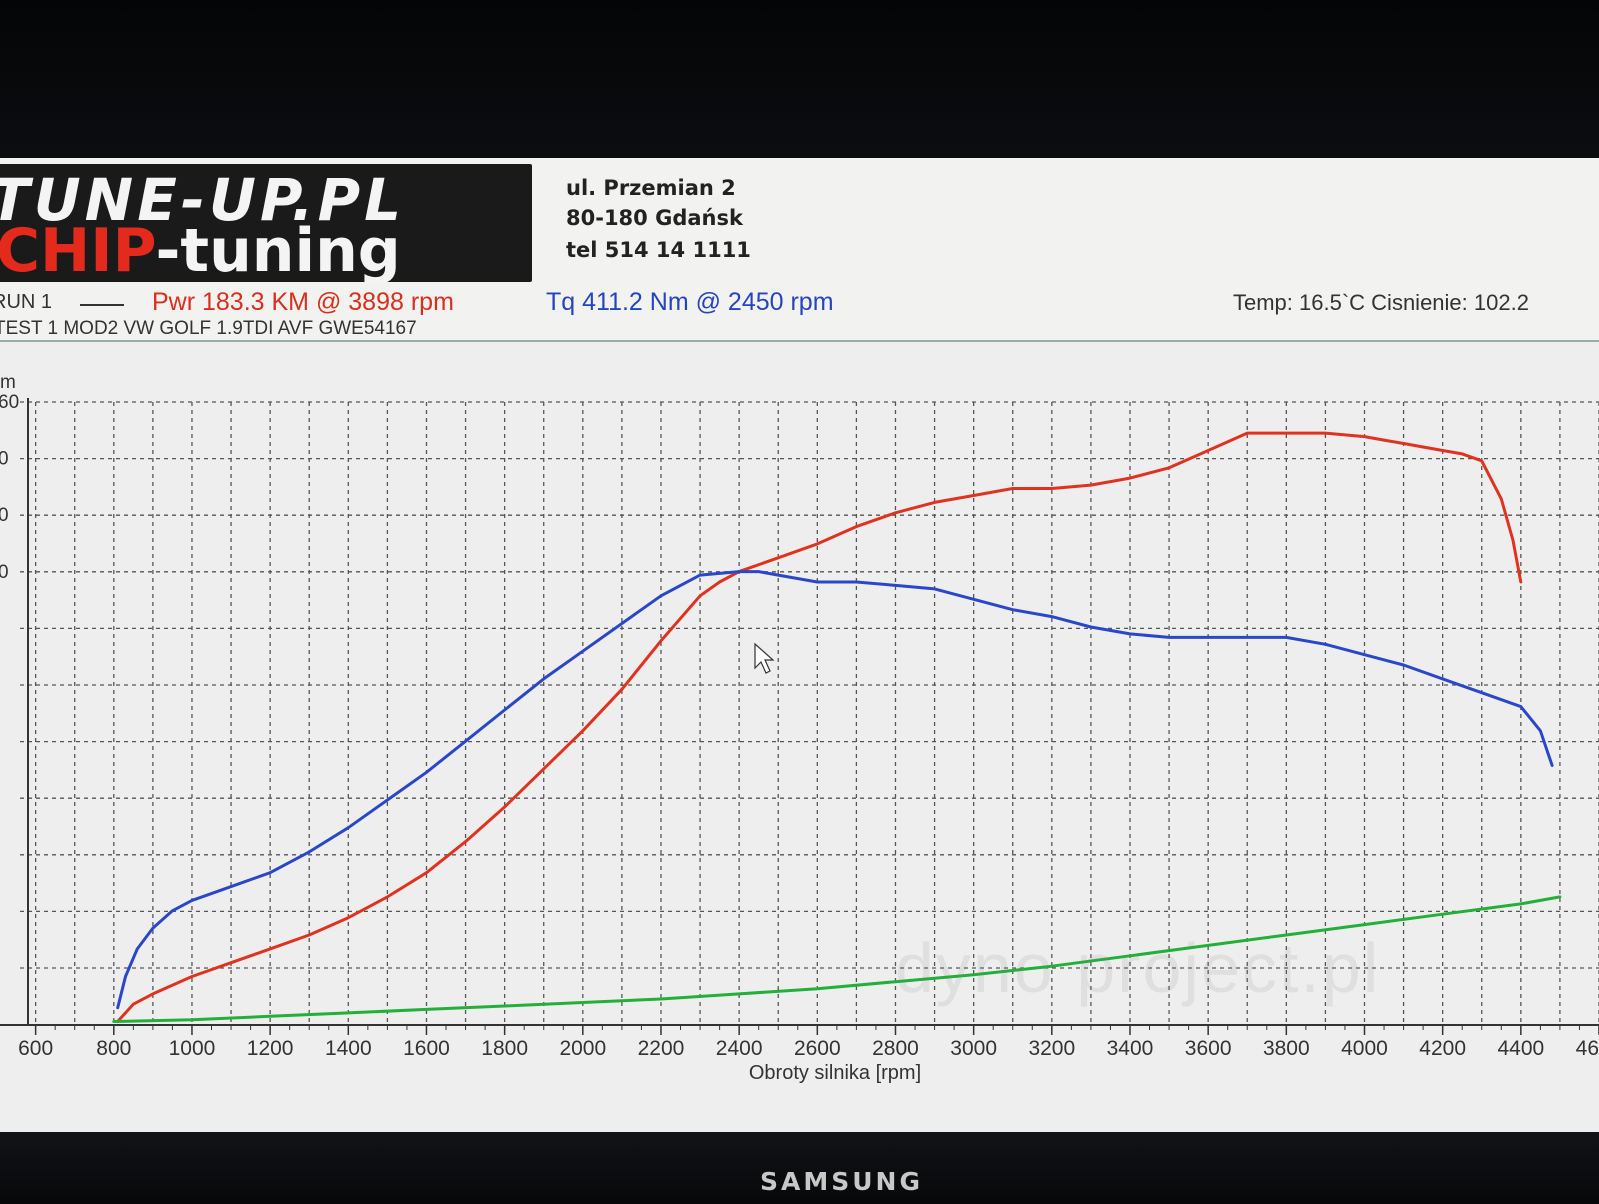  What do you see at coordinates (837, 959) in the screenshot?
I see `series-loss` at bounding box center [837, 959].